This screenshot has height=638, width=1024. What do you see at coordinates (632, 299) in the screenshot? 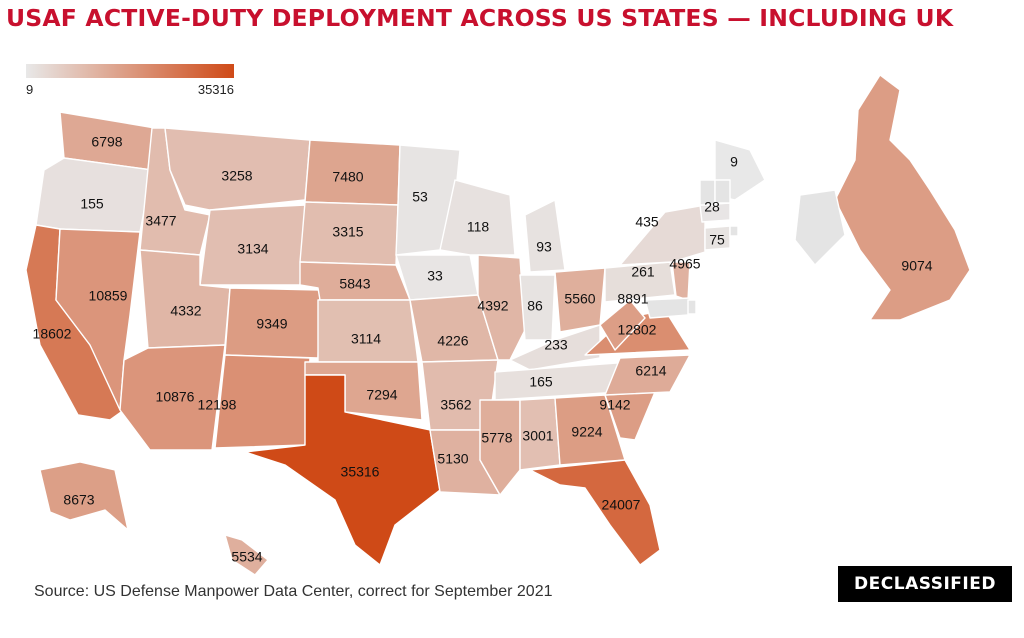
I see `value-label-wv: 8891` at bounding box center [632, 299].